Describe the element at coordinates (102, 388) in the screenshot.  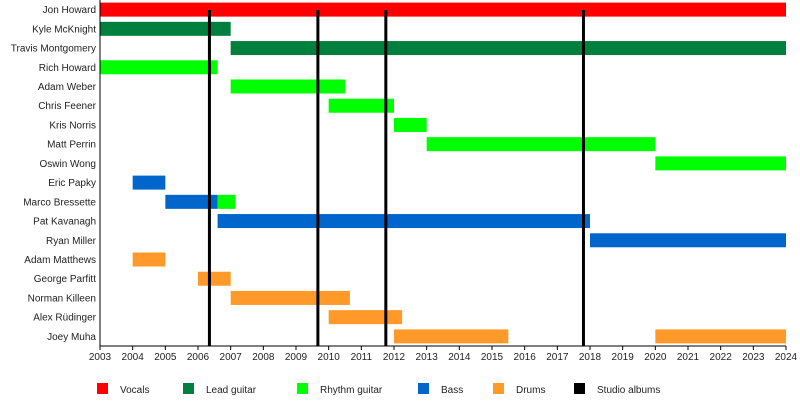
I see `legend-swatch-vocals` at that location.